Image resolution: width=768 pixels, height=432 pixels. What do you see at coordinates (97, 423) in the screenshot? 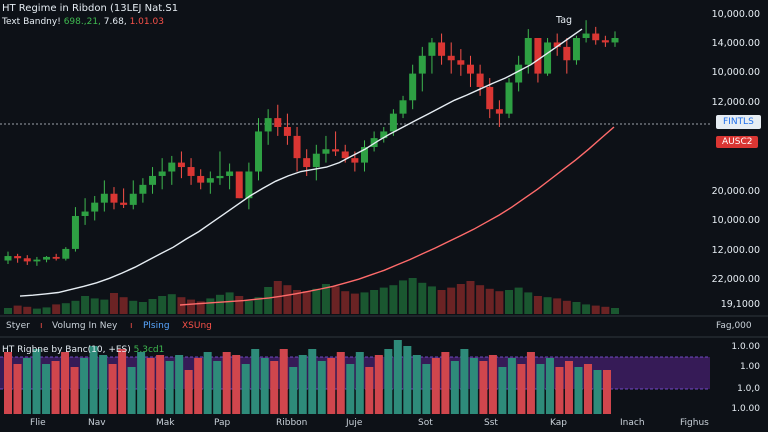
I see `time-axis-label: Nav` at bounding box center [97, 423].